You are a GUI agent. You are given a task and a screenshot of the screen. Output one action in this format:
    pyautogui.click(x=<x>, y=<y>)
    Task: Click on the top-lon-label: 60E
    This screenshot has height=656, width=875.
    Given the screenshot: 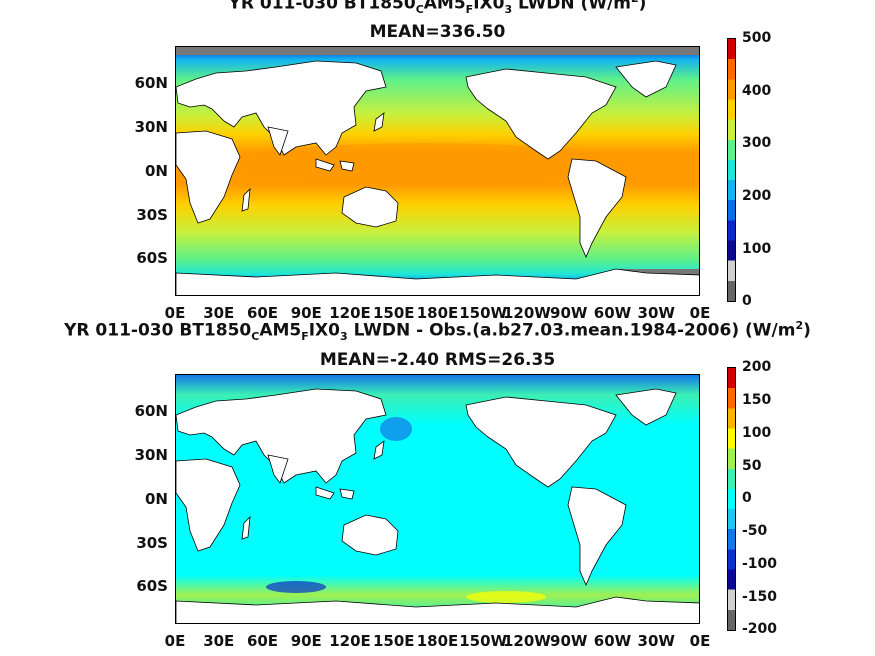 What is the action you would take?
    pyautogui.click(x=262, y=313)
    